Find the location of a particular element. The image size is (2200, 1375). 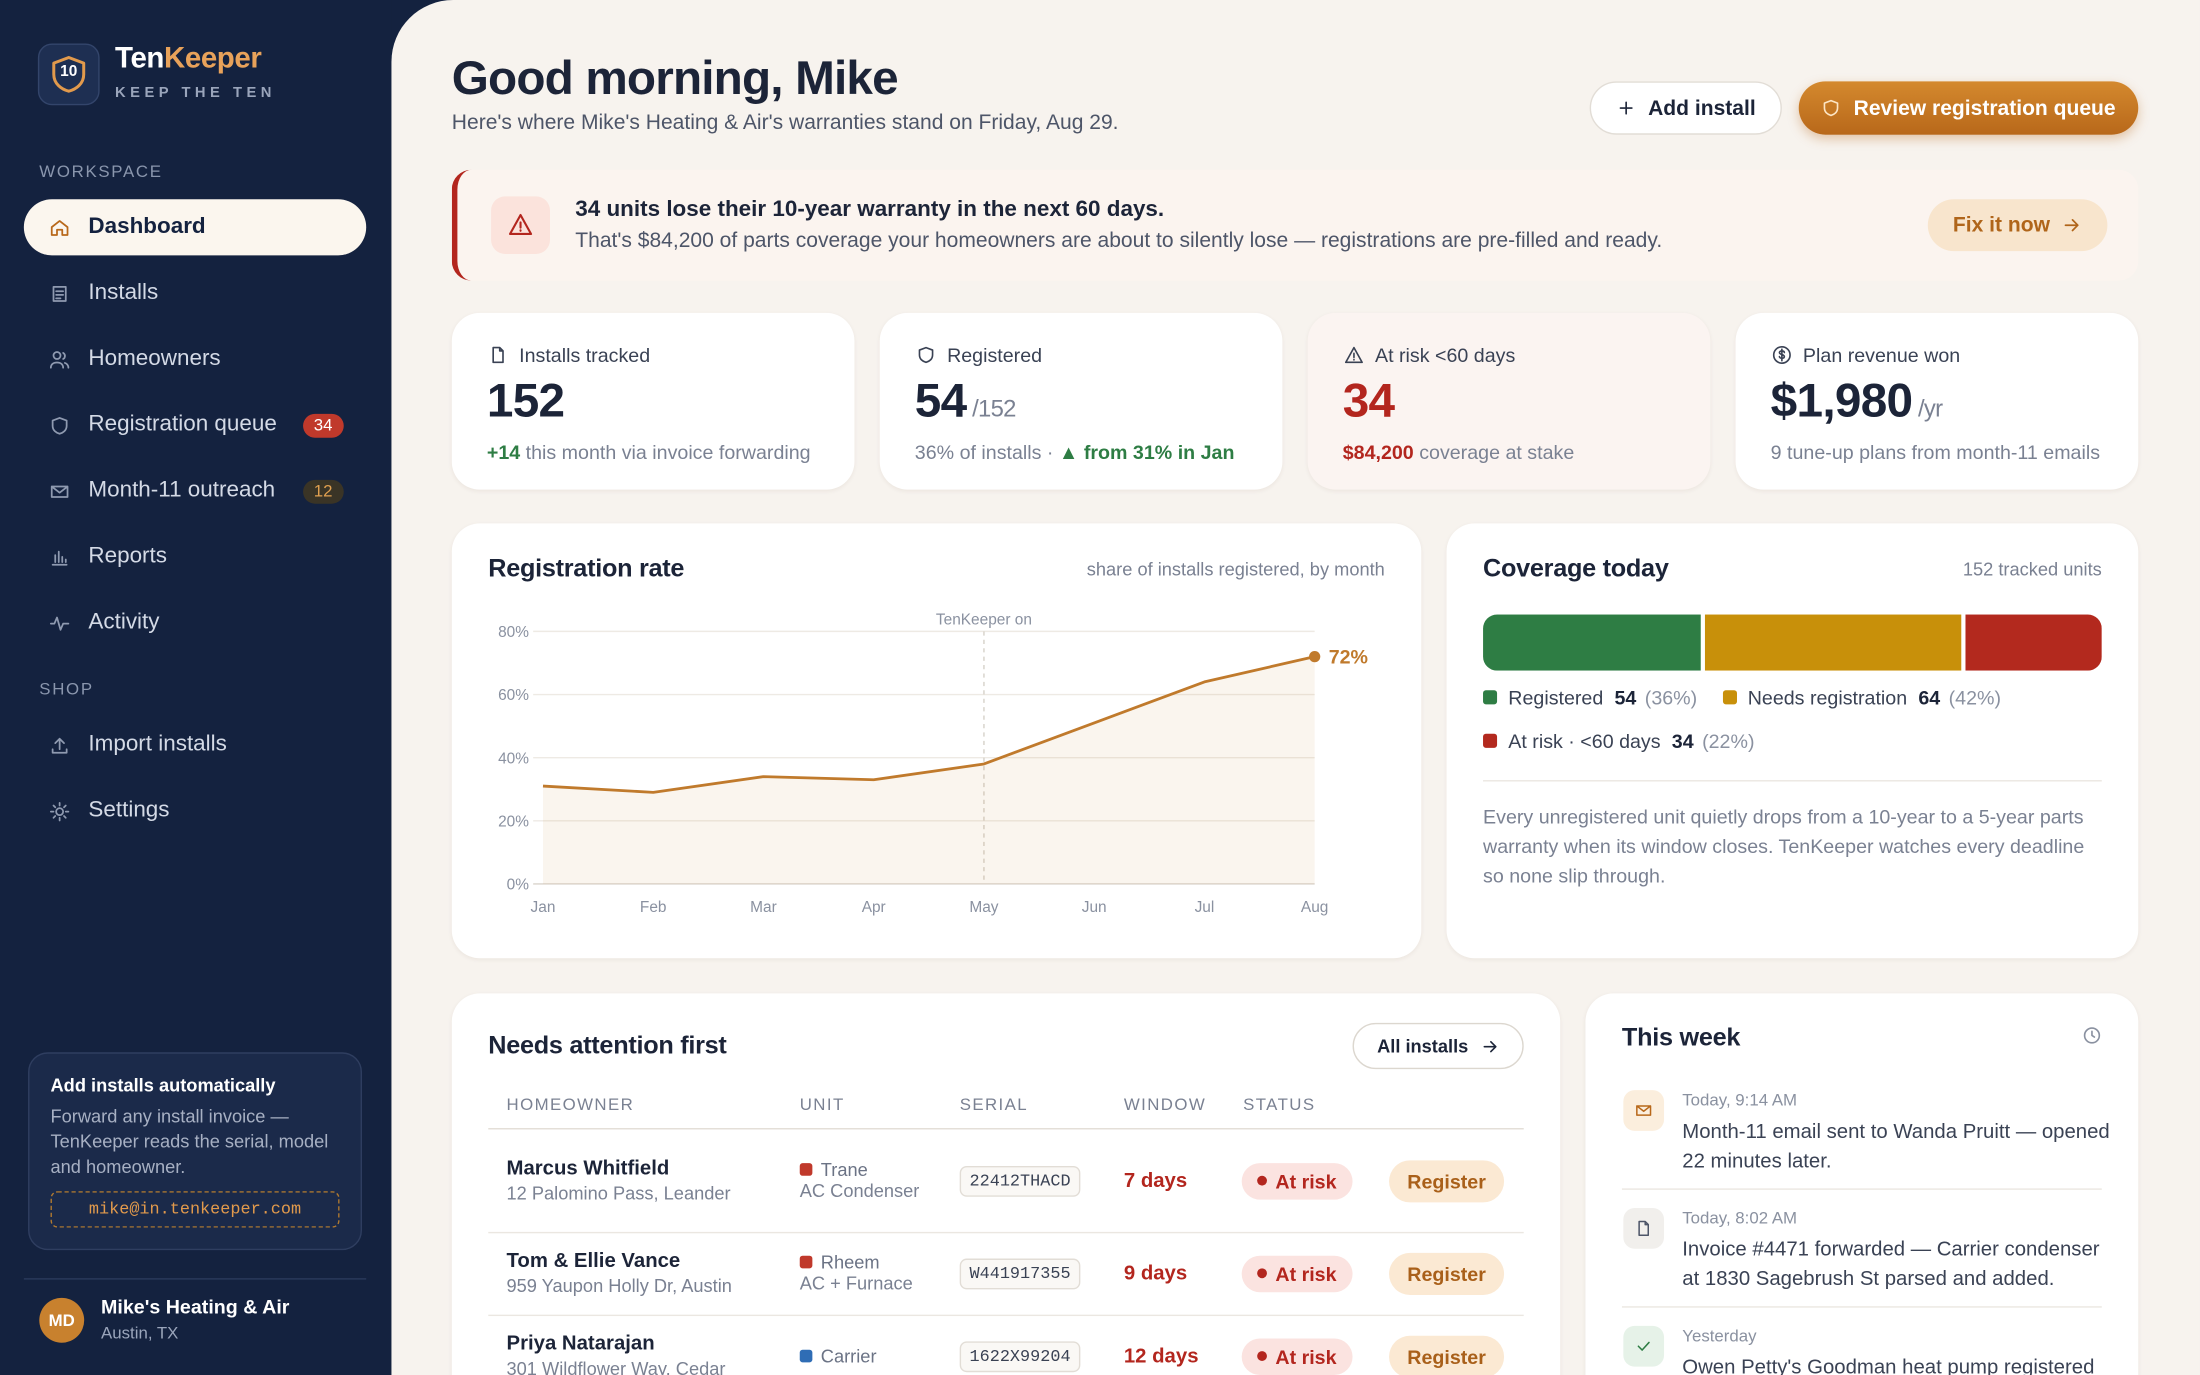

nav-item: Settings is located at coordinates (195, 811).